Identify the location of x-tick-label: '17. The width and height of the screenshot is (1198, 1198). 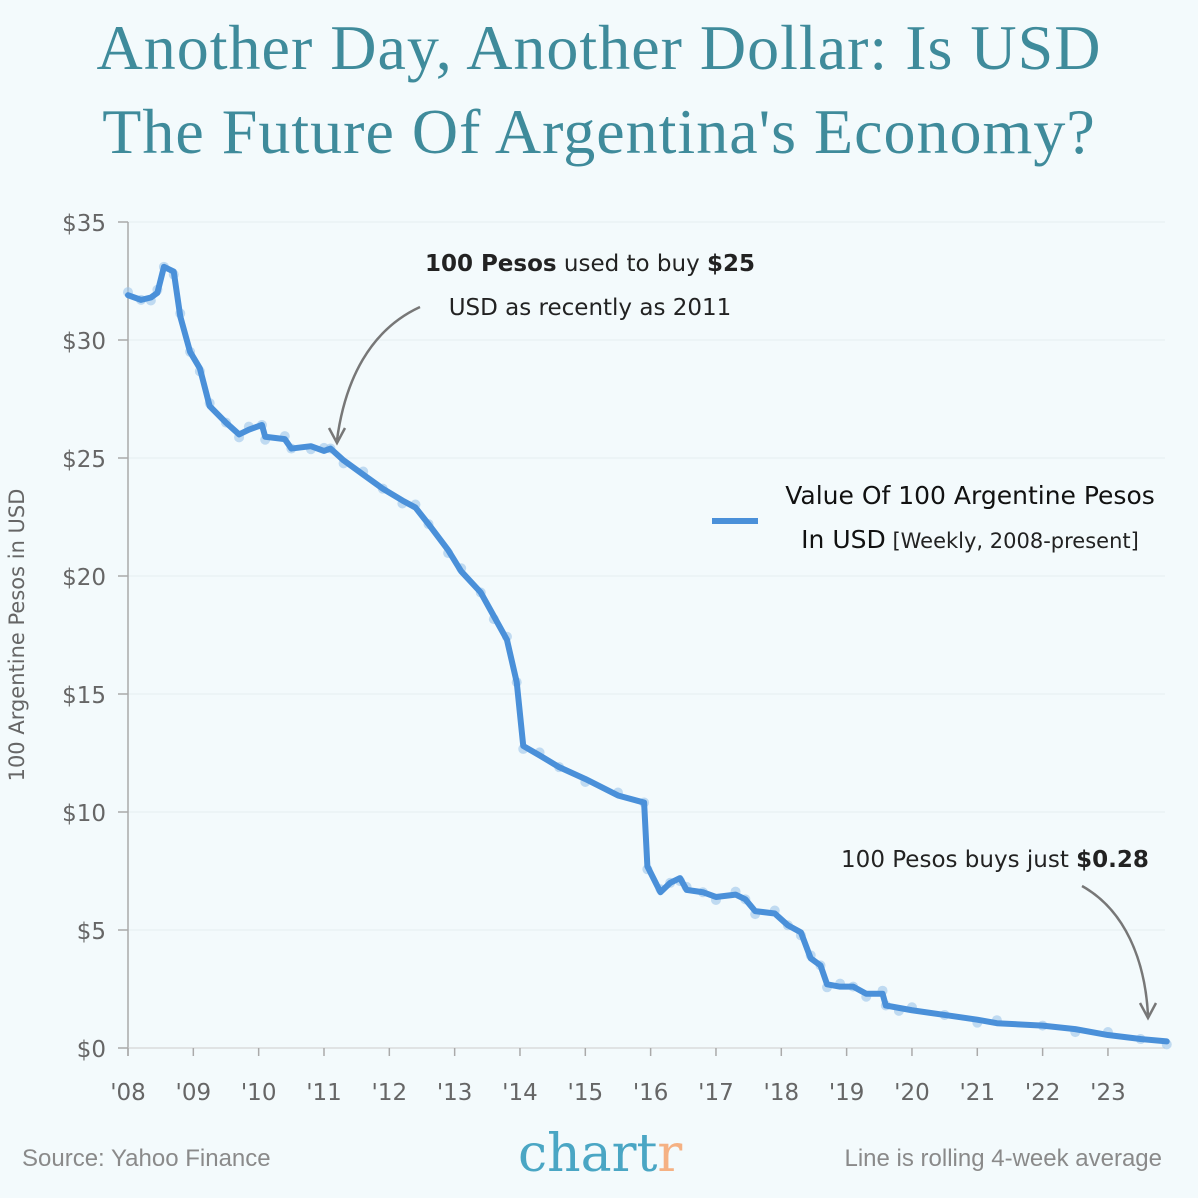
(716, 1093).